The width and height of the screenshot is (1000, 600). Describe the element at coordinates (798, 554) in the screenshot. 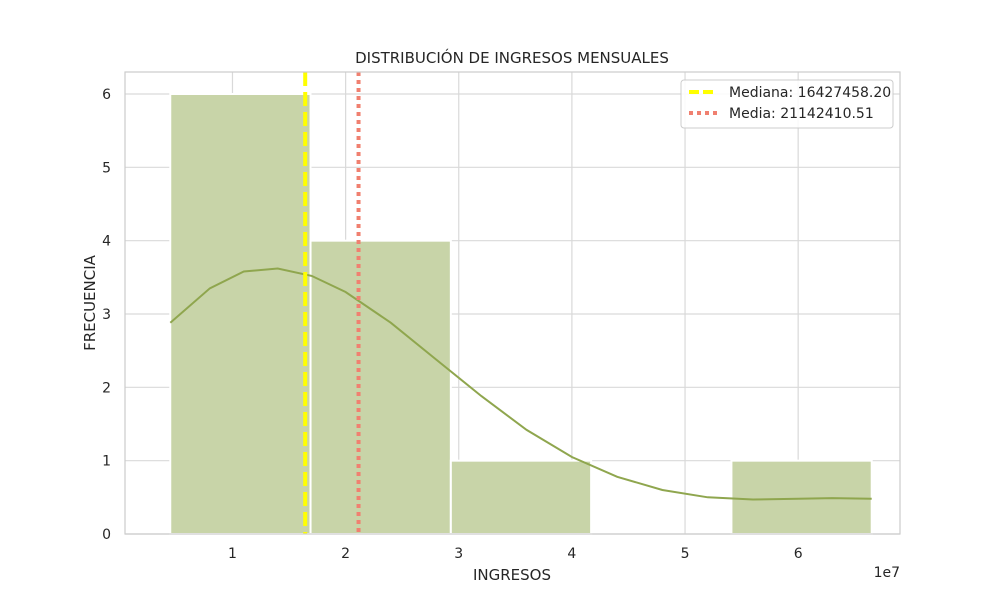

I see `x-tick-label: 6` at that location.